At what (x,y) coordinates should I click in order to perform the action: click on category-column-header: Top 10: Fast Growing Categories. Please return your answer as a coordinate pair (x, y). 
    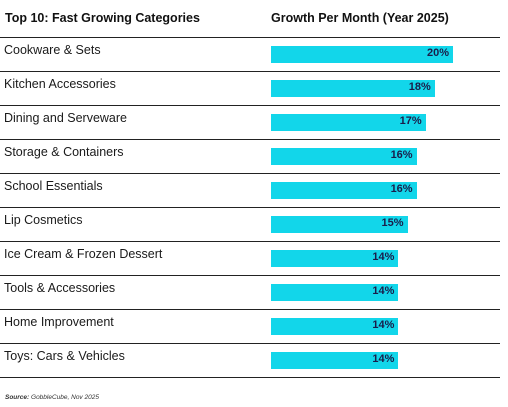
    Looking at the image, I should click on (102, 18).